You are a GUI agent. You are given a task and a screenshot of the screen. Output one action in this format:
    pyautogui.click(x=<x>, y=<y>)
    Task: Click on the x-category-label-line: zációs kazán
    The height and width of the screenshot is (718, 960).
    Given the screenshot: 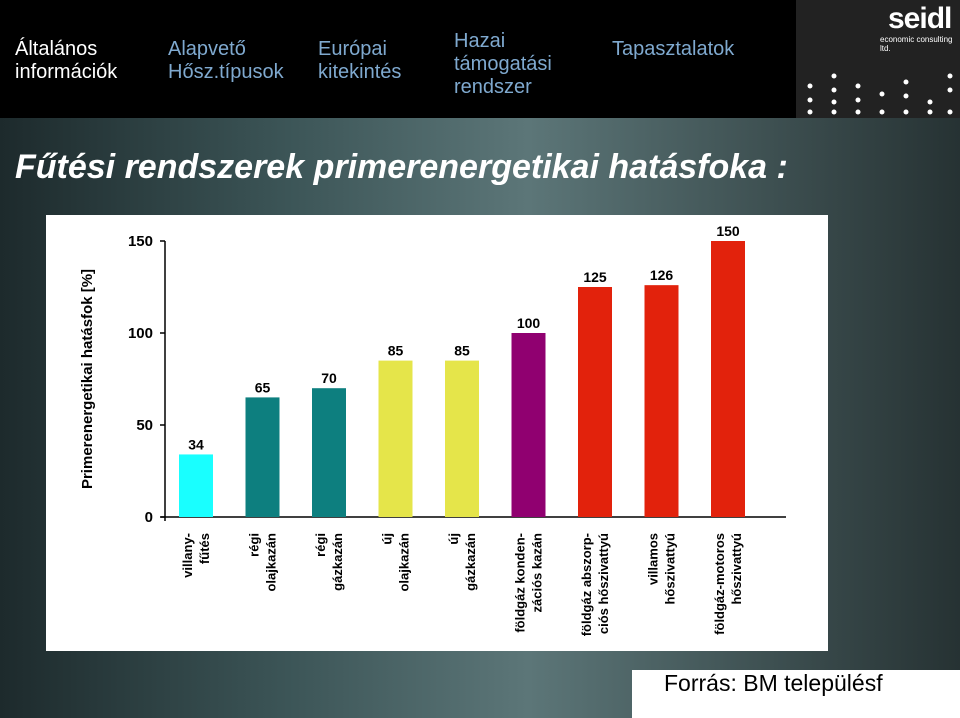 What is the action you would take?
    pyautogui.click(x=537, y=573)
    